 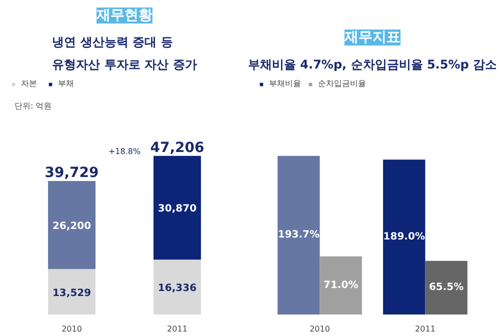 I want to click on data-label: 16,336, so click(x=177, y=288).